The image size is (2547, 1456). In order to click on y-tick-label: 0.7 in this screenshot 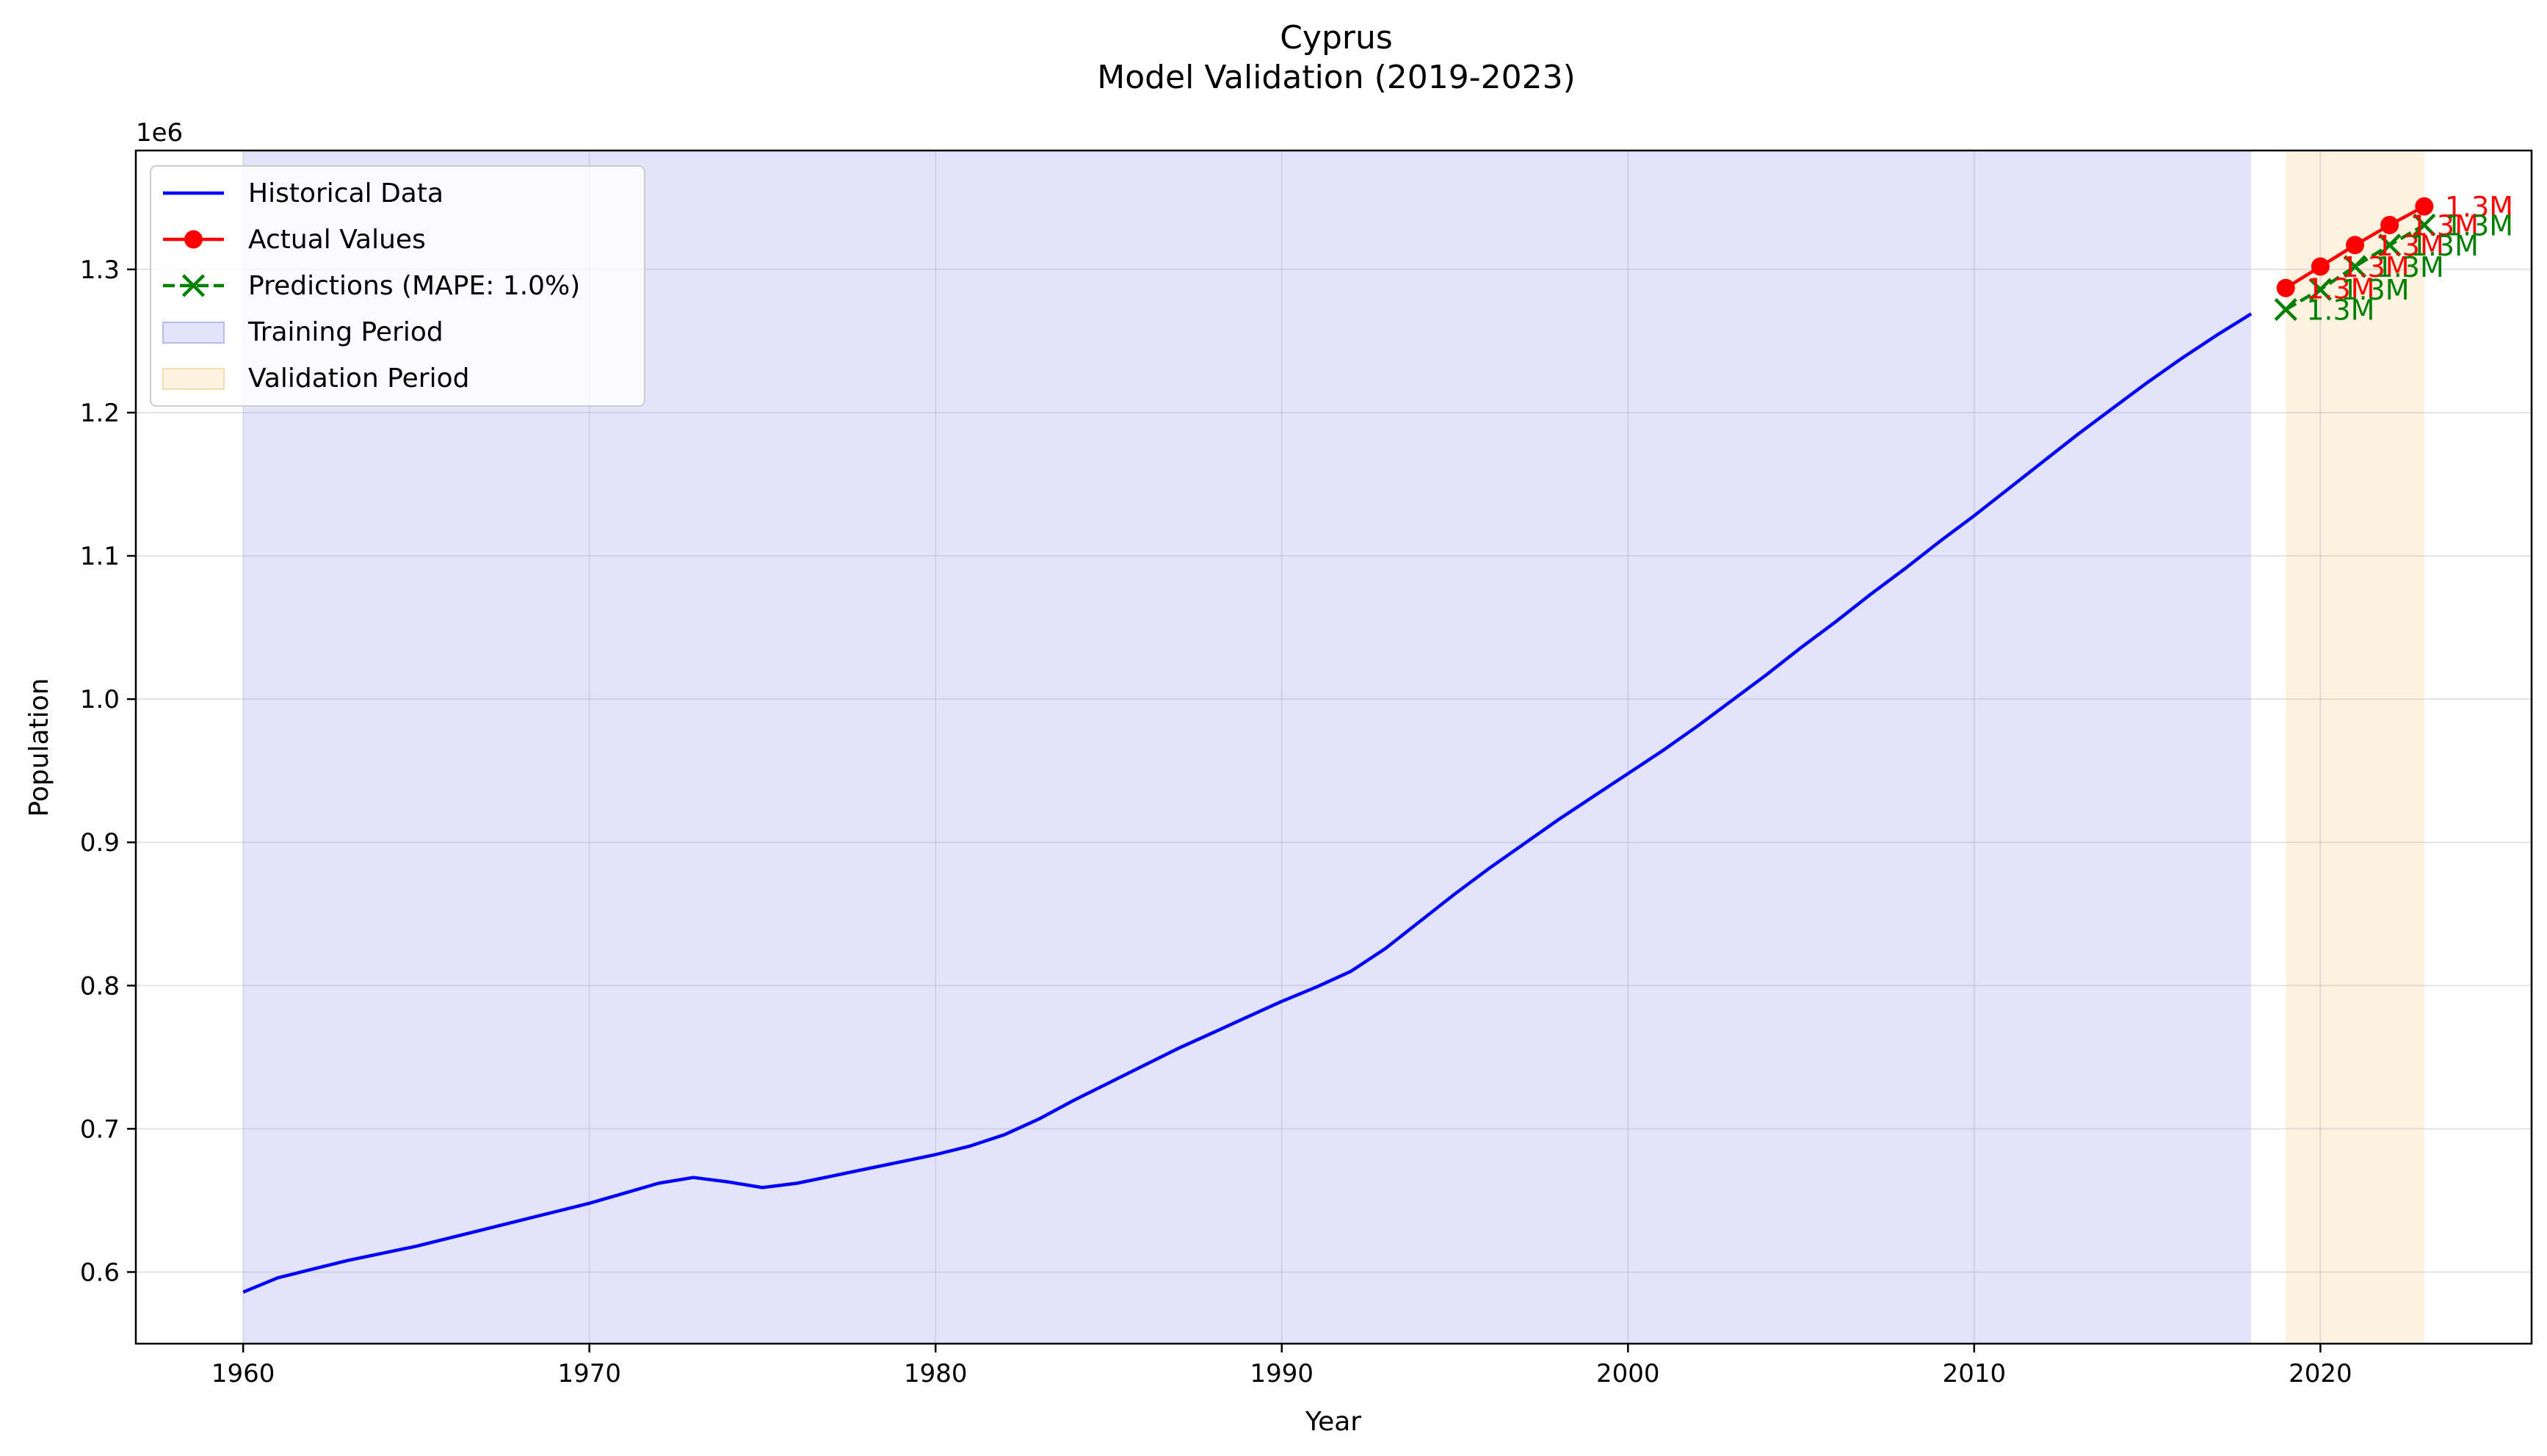, I will do `click(100, 1129)`.